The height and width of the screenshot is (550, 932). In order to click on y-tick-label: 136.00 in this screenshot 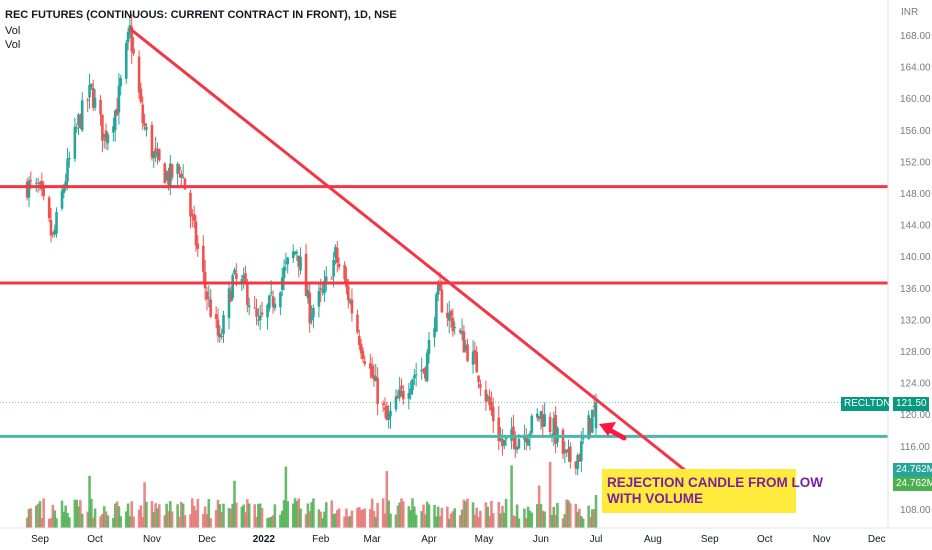, I will do `click(915, 289)`.